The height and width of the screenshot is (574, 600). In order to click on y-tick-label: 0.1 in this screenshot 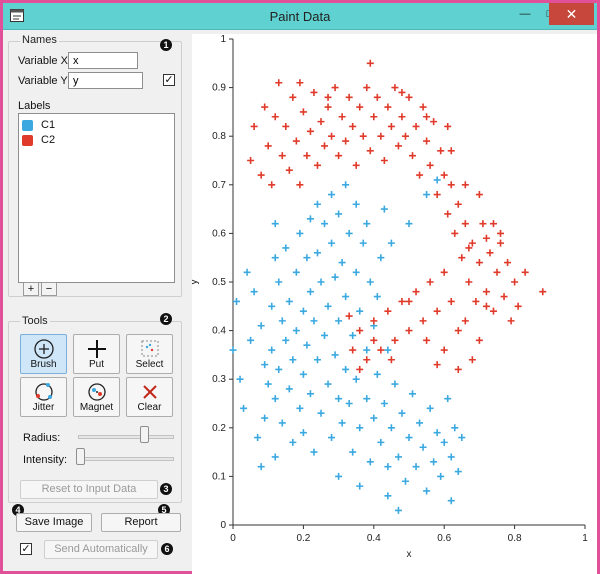, I will do `click(219, 476)`.